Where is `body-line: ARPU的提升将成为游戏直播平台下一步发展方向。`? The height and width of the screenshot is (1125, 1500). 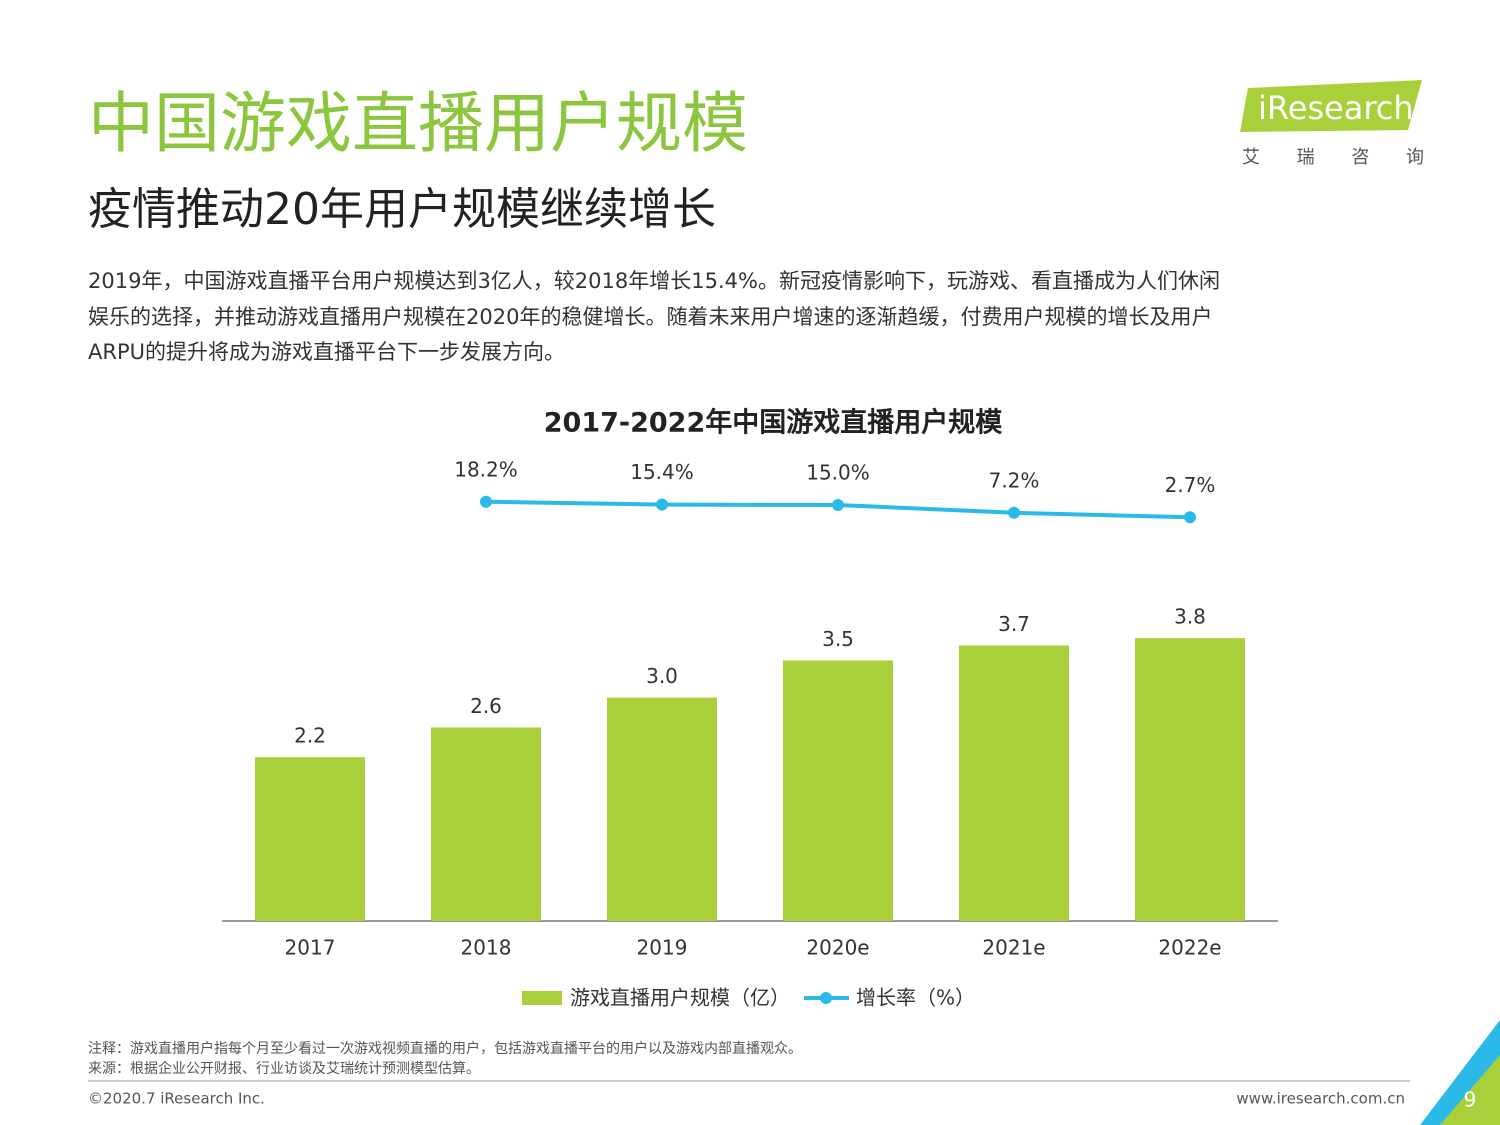
body-line: ARPU的提升将成为游戏直播平台下一步发展方向。 is located at coordinates (326, 352).